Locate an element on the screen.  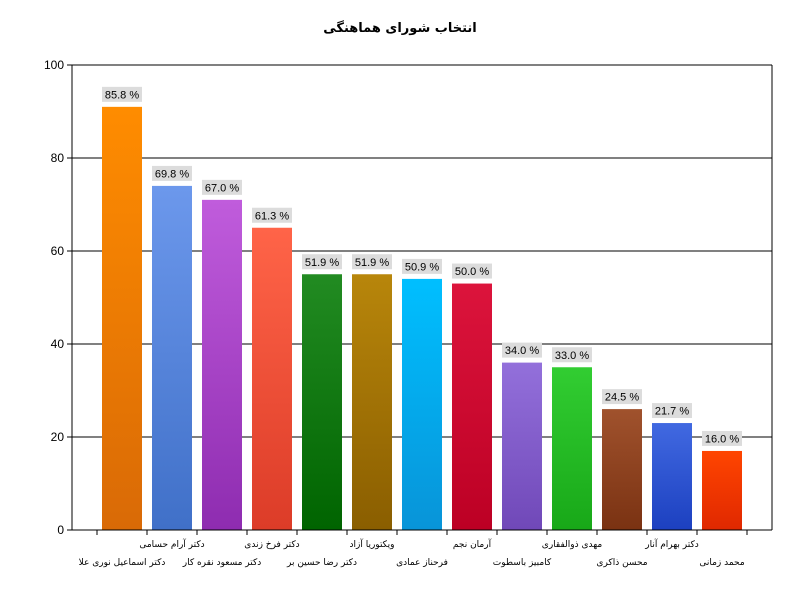
x-category-label: دکتر مسعود نقره کار is located at coordinates (222, 563).